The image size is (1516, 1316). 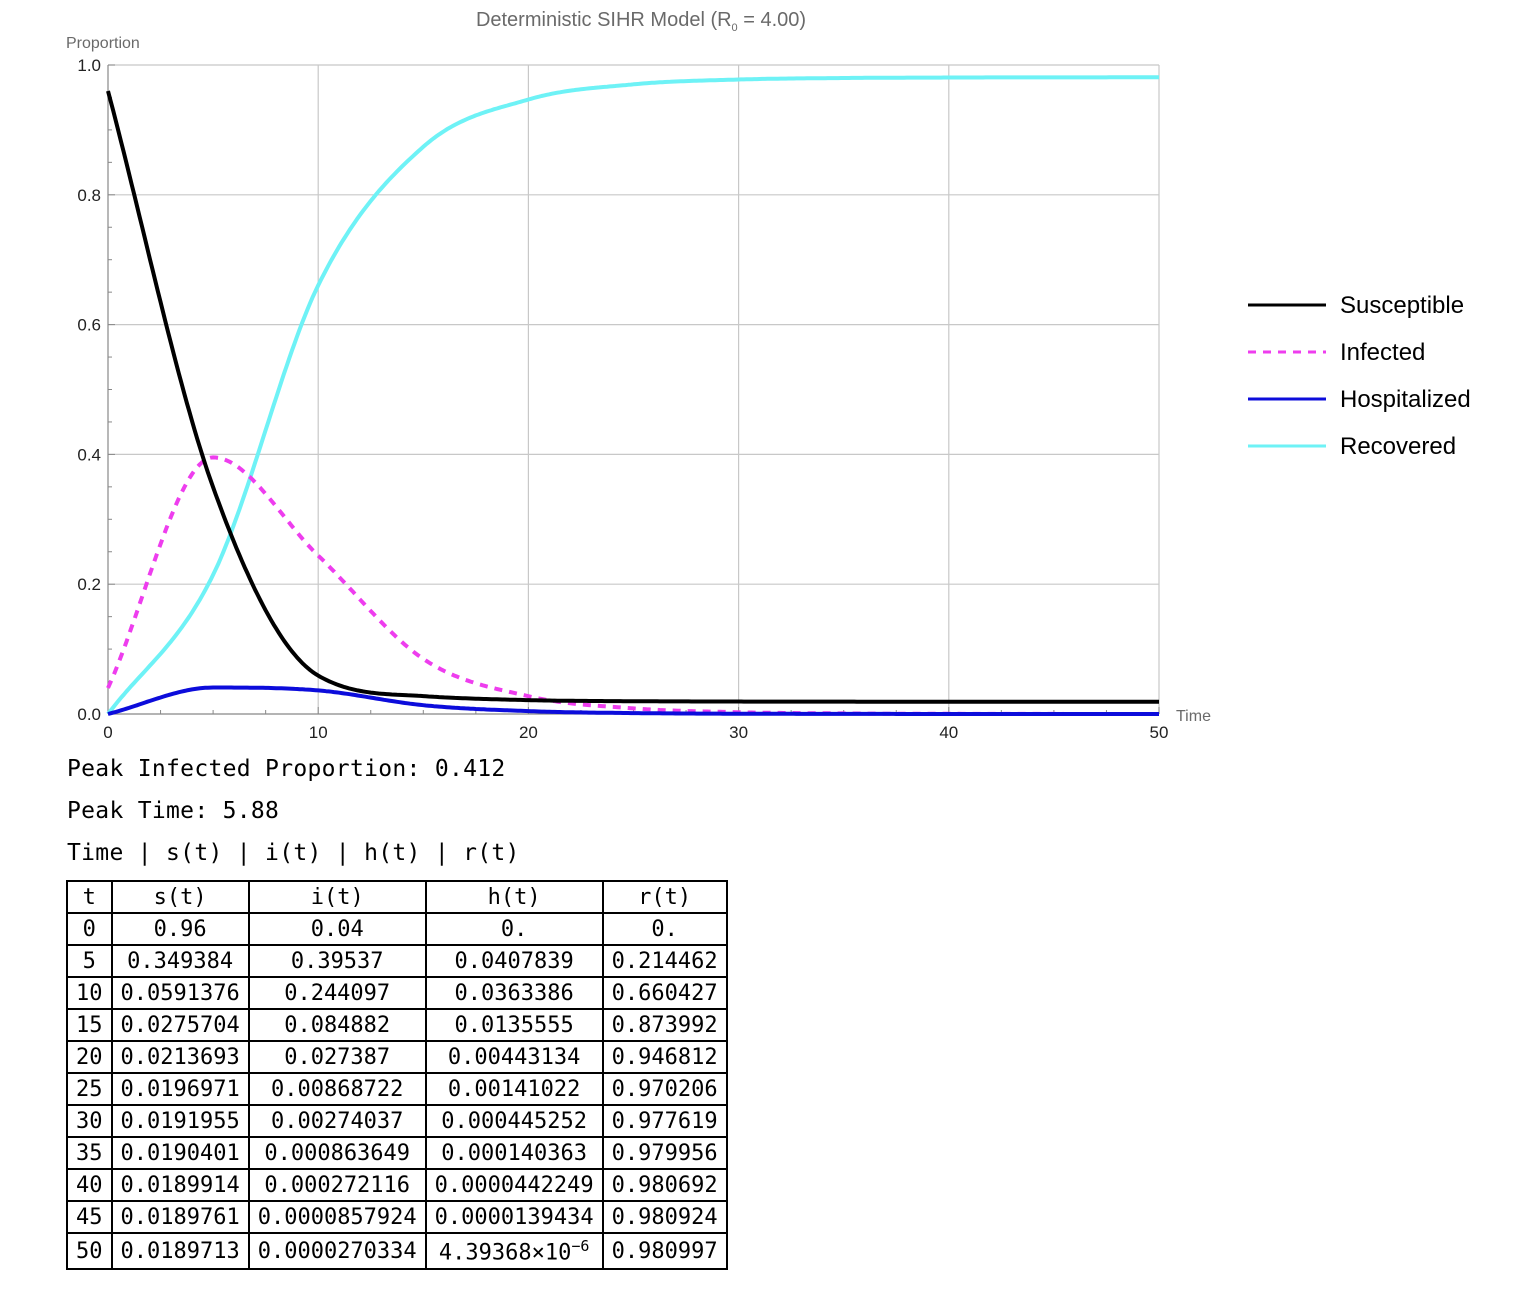 I want to click on table-row: 0 0.96 0.04 0. 0., so click(x=397, y=929).